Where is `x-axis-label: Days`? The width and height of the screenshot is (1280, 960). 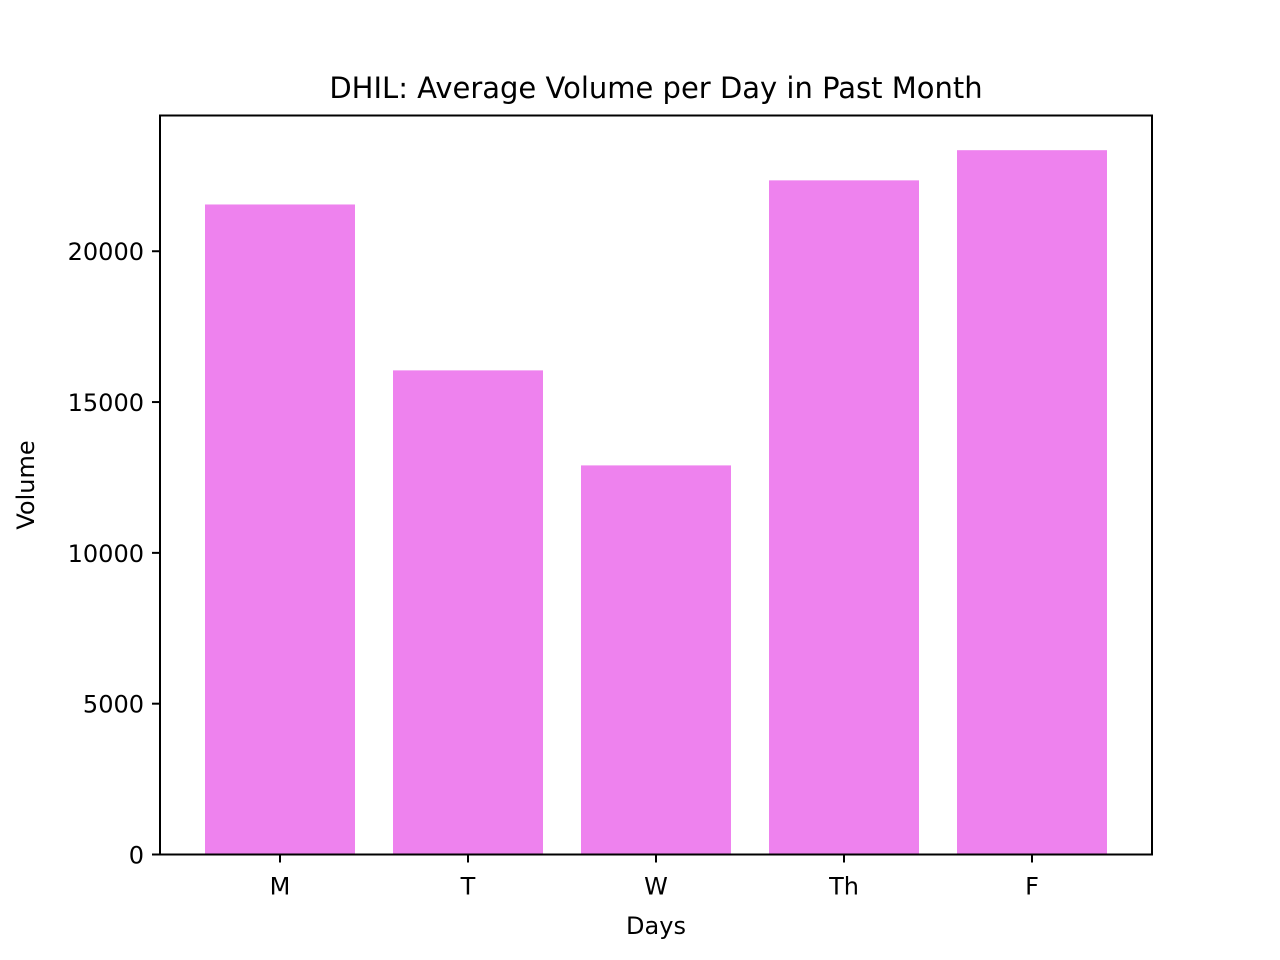
x-axis-label: Days is located at coordinates (656, 926).